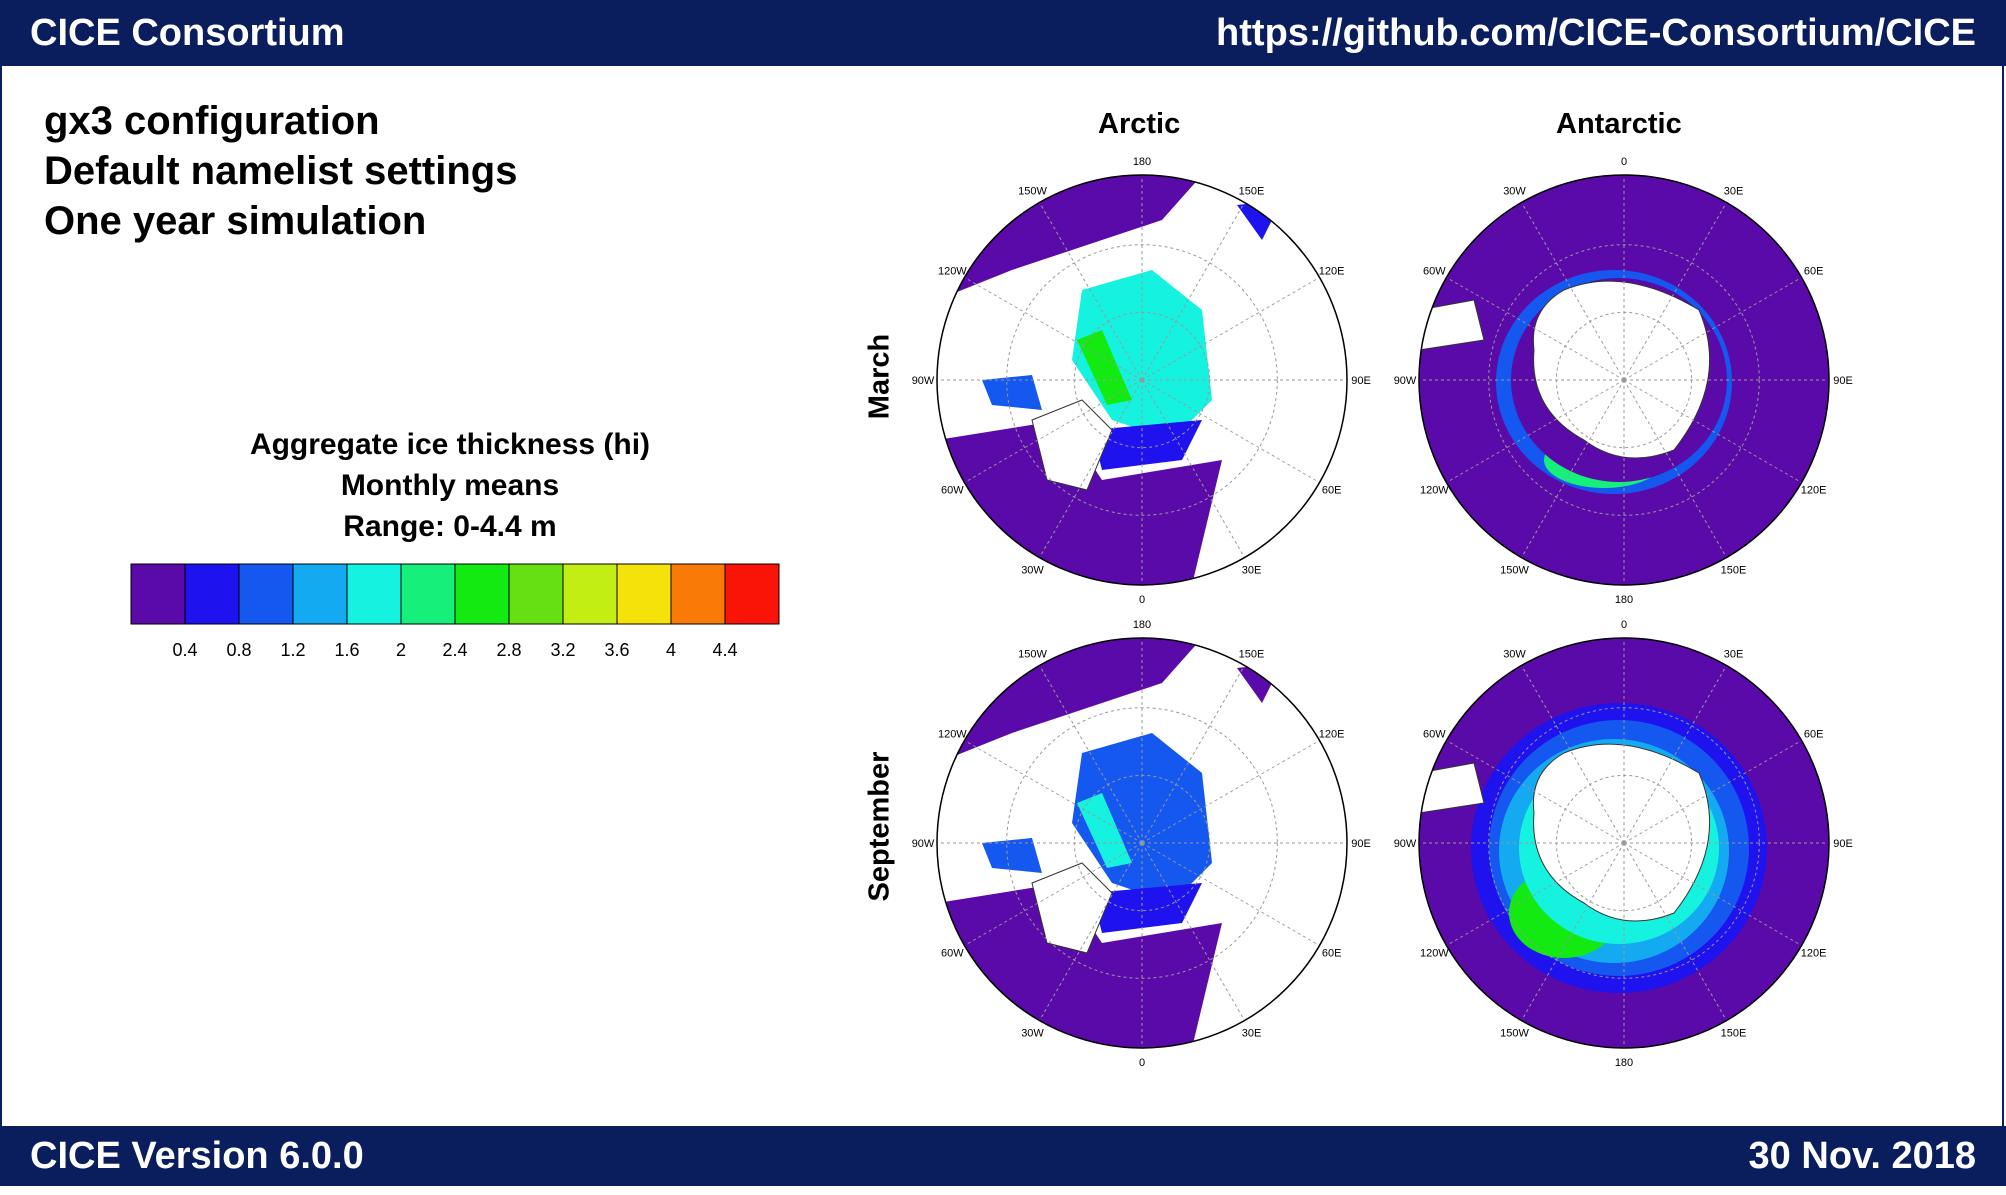 This screenshot has height=1195, width=2006. I want to click on map-border, so click(1142, 843).